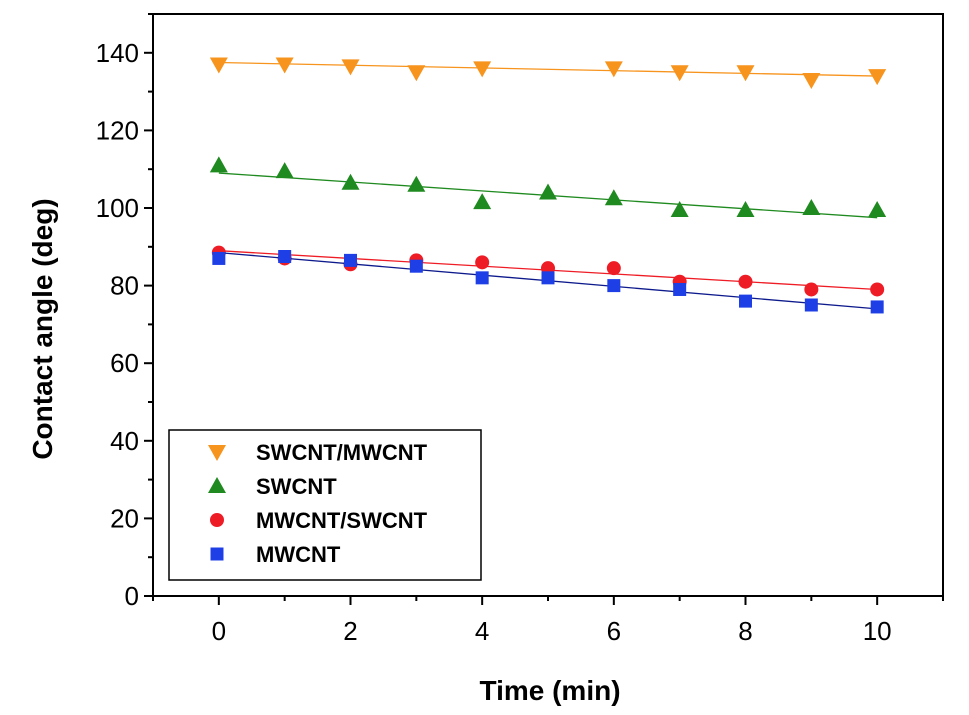  I want to click on y-tick-label: 140, so click(117, 53).